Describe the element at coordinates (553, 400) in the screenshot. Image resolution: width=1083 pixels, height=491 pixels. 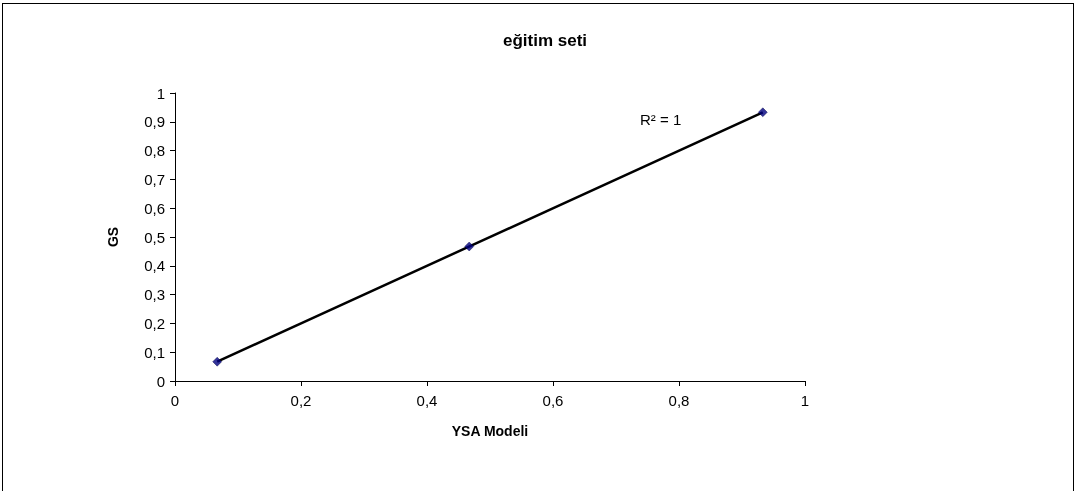
I see `x-tick-label: 0,6` at that location.